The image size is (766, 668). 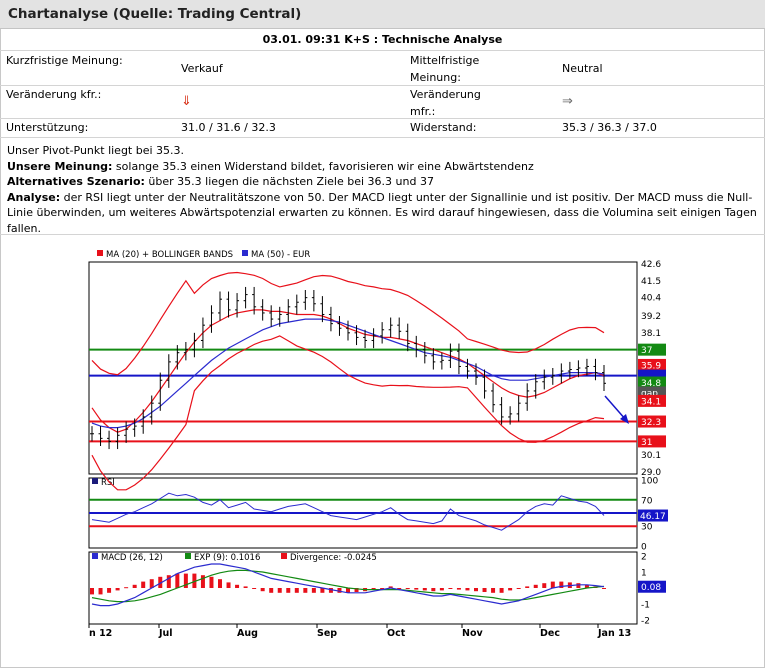 What do you see at coordinates (644, 558) in the screenshot?
I see `macd-tick-label: 2` at bounding box center [644, 558].